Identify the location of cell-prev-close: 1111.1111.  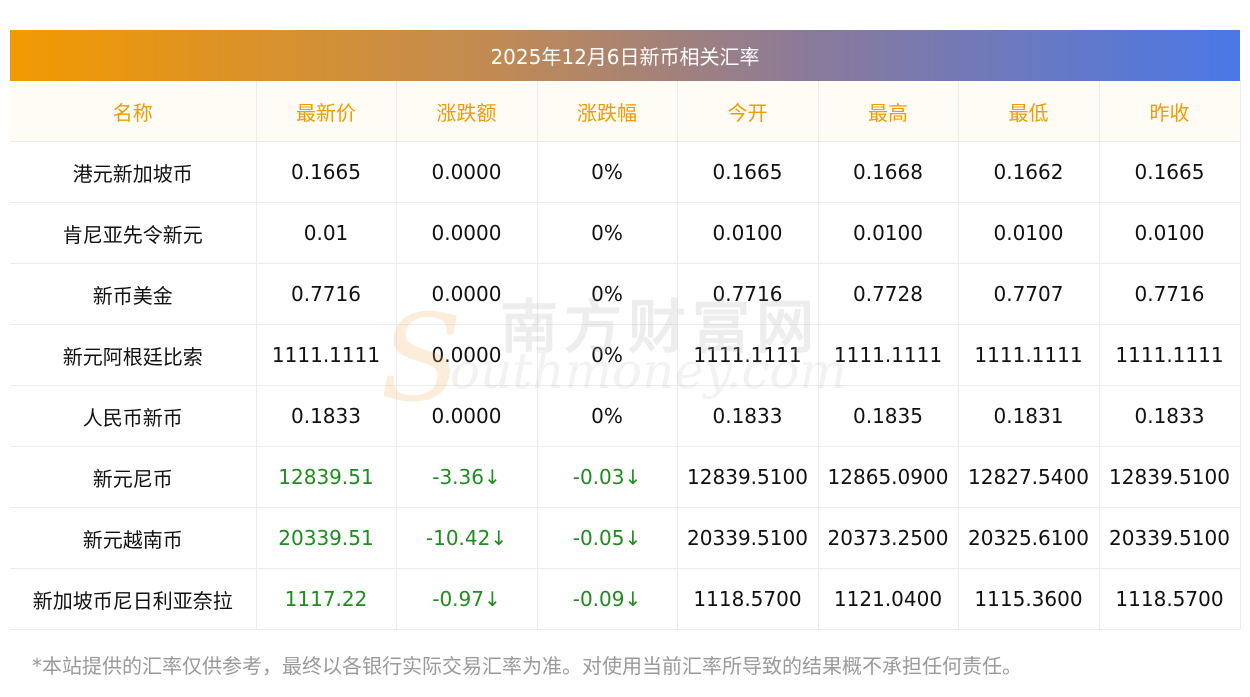
(1170, 355).